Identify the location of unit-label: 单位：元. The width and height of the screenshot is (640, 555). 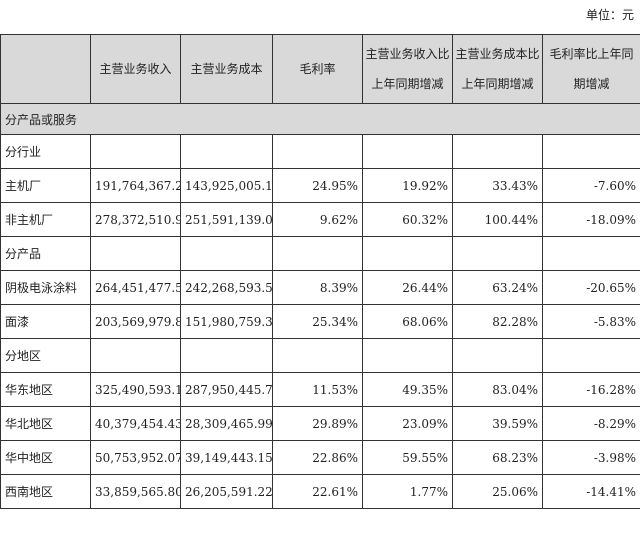
(609, 15).